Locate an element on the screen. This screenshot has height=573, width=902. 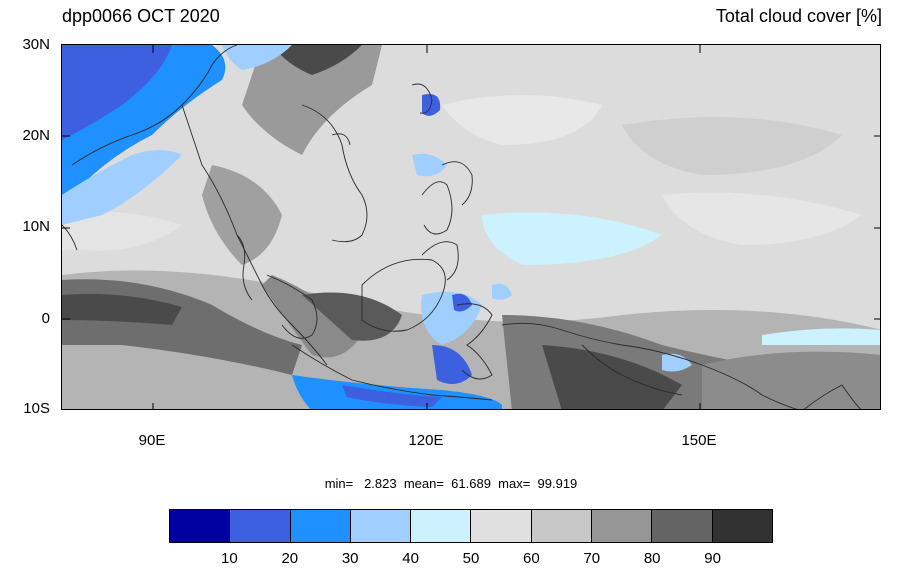
colorbar-tick-label: 20 is located at coordinates (290, 558).